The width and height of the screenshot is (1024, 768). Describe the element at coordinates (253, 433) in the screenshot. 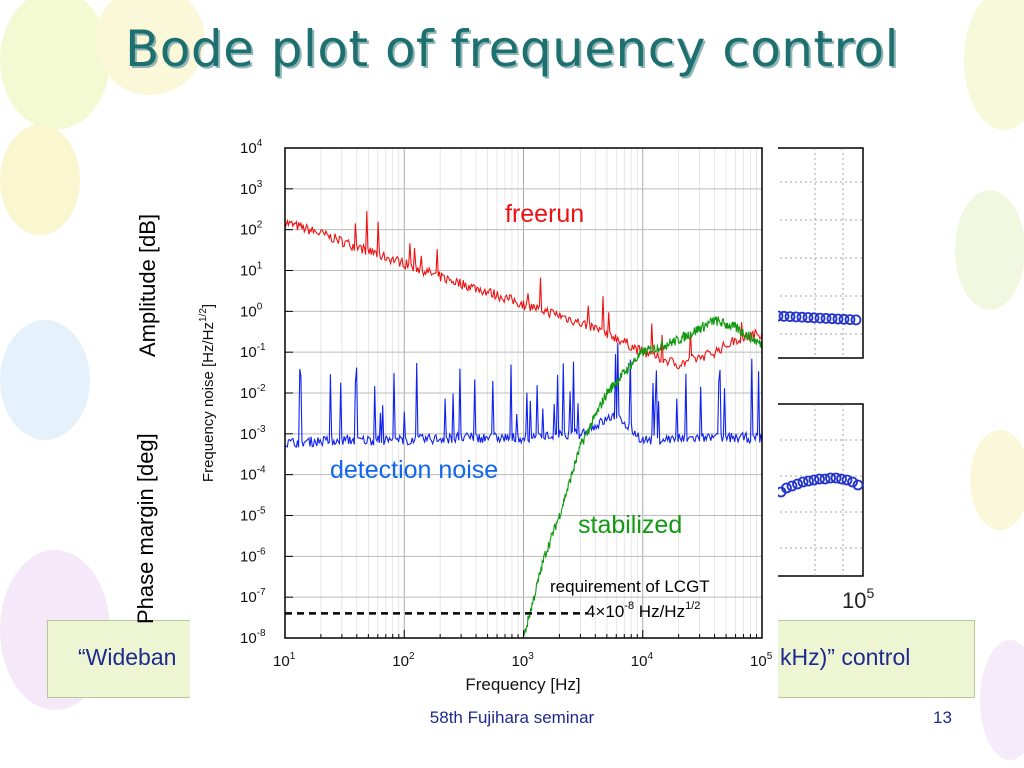

I see `y-tick-label: 10⁻³` at that location.